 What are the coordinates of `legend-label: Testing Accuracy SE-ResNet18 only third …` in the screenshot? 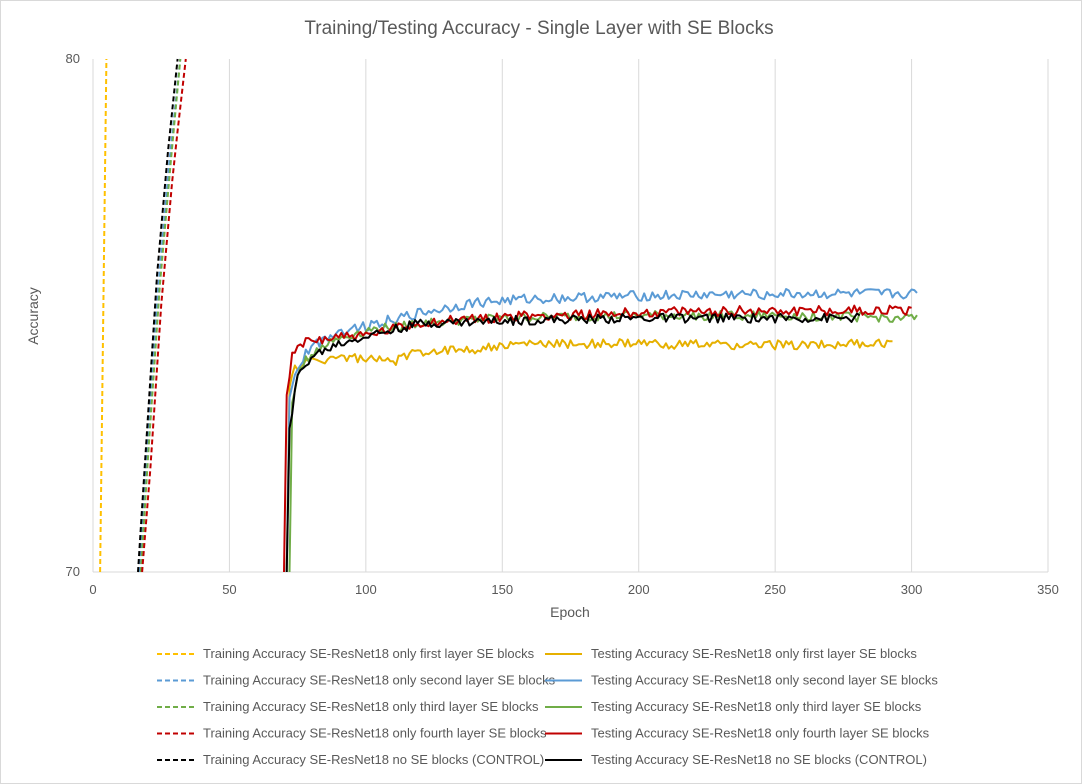 It's located at (756, 706).